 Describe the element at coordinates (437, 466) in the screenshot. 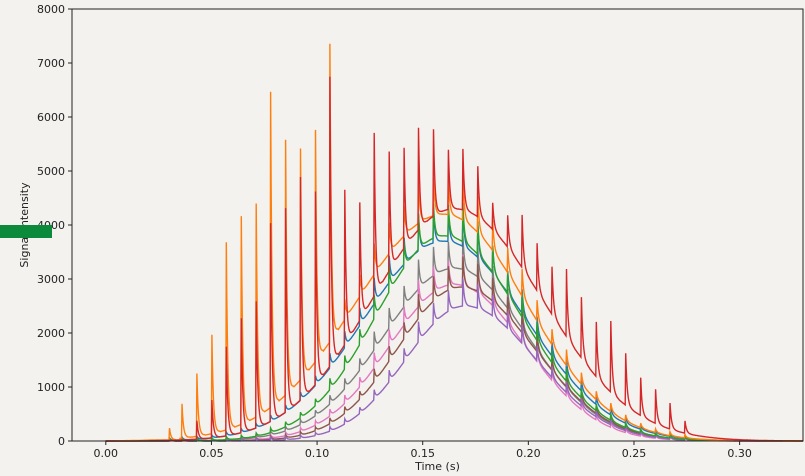

I see `x-axis-label: Time (s)` at that location.